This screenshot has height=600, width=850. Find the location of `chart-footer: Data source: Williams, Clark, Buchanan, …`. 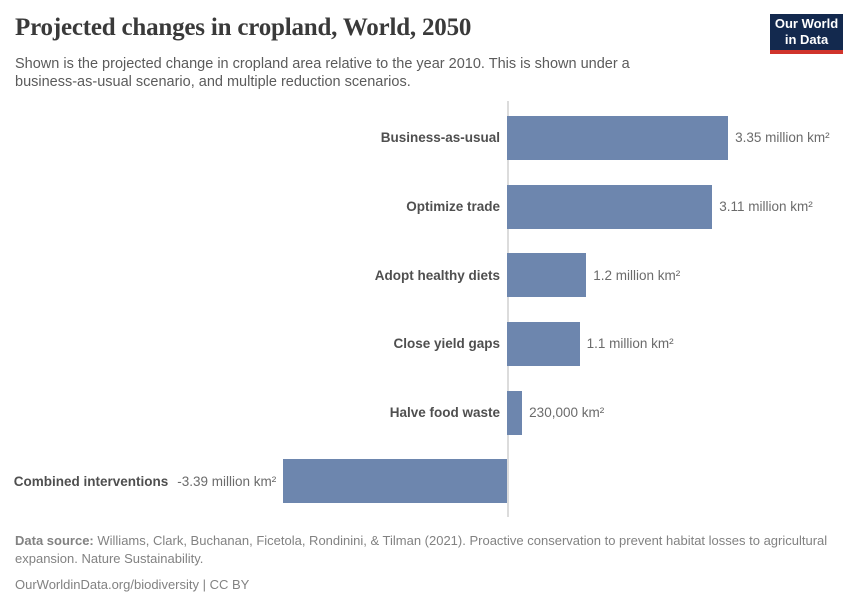

chart-footer: Data source: Williams, Clark, Buchanan, … is located at coordinates (425, 563).